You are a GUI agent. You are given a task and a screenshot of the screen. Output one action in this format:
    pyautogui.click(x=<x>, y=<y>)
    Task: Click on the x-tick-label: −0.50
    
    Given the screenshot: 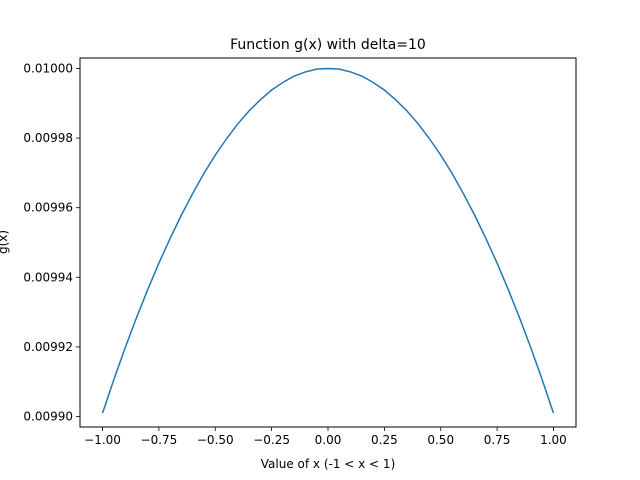 What is the action you would take?
    pyautogui.click(x=215, y=440)
    